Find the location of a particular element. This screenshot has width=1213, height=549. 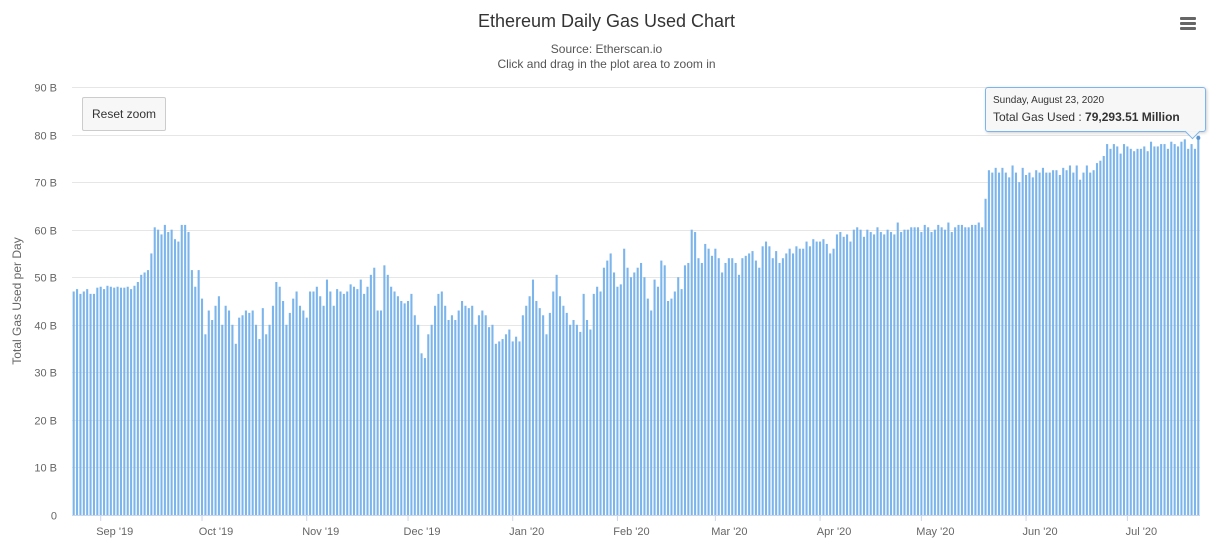

y-tick-label: 70 B is located at coordinates (45, 184).